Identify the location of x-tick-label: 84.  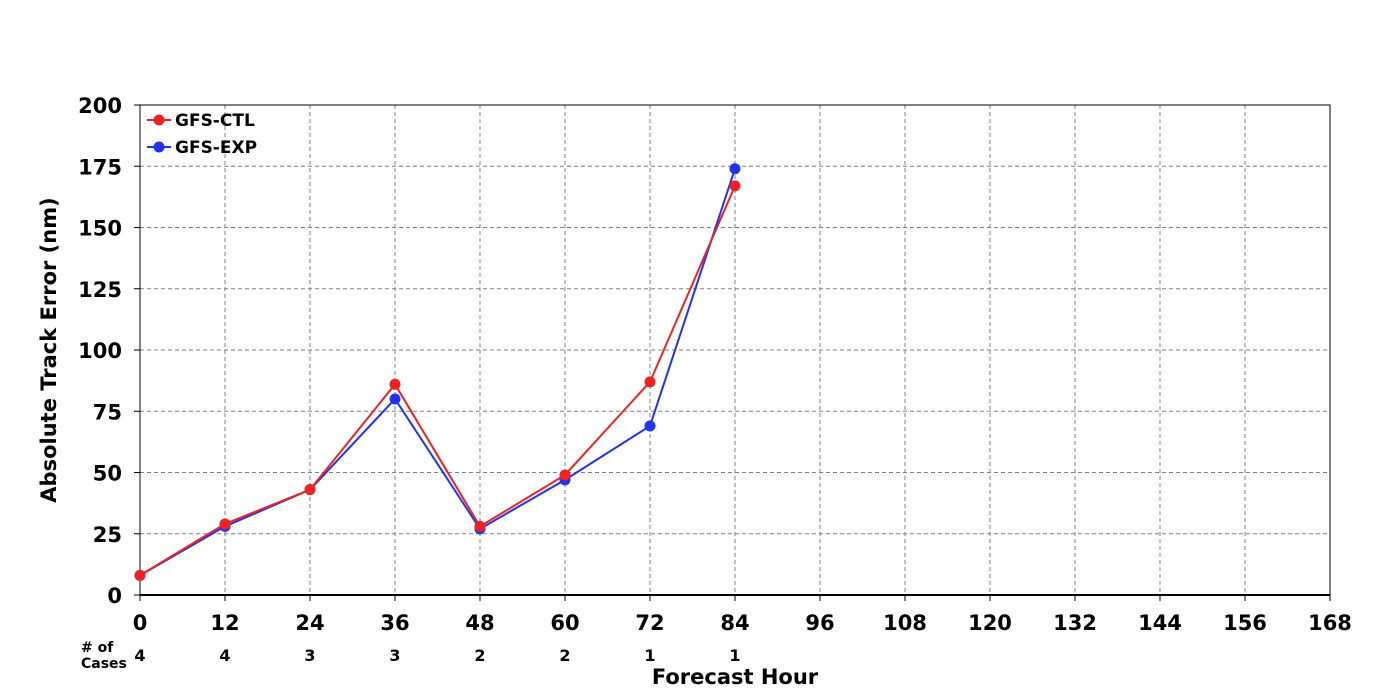
(734, 623).